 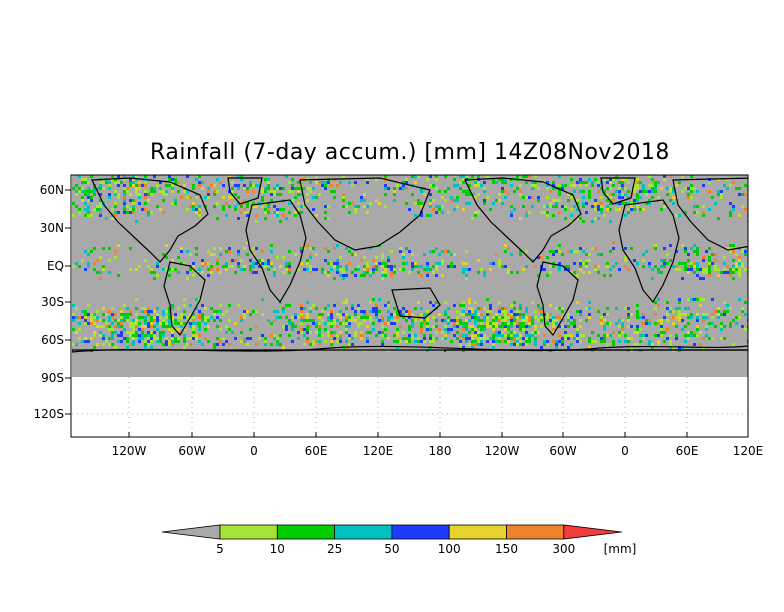 What do you see at coordinates (220, 549) in the screenshot?
I see `legend-value: 5` at bounding box center [220, 549].